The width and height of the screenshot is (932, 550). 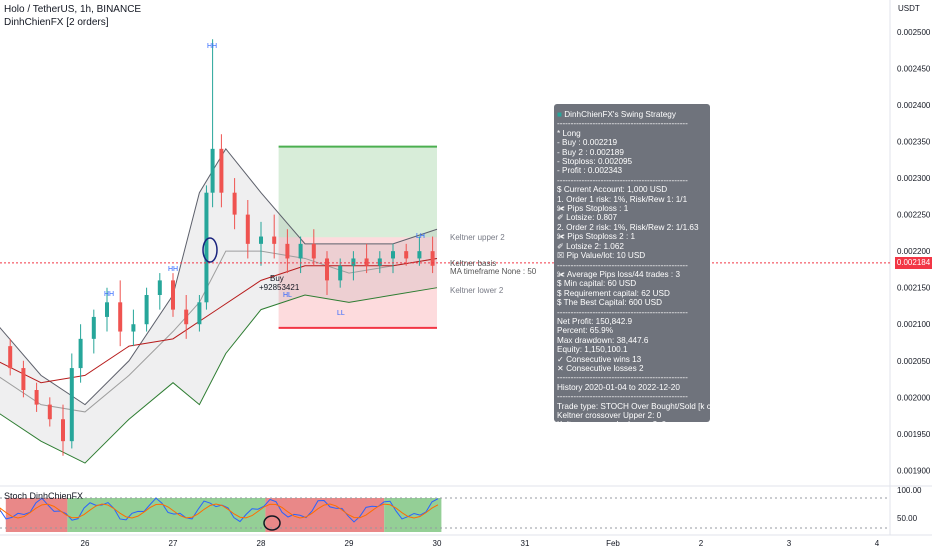 What do you see at coordinates (279, 287) in the screenshot?
I see `buy-amount-label: +92853421` at bounding box center [279, 287].